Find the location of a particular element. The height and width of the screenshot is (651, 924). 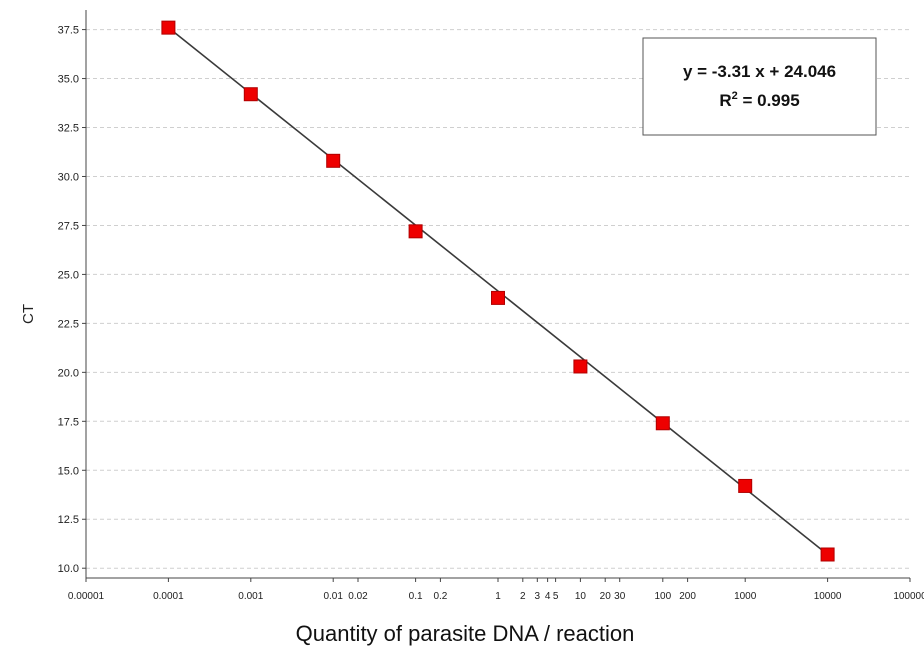

y-axis-label: CT is located at coordinates (28, 314).